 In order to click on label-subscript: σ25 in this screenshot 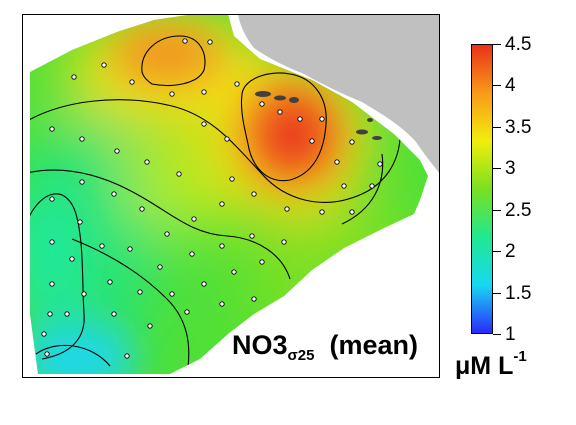, I will do `click(301, 355)`.